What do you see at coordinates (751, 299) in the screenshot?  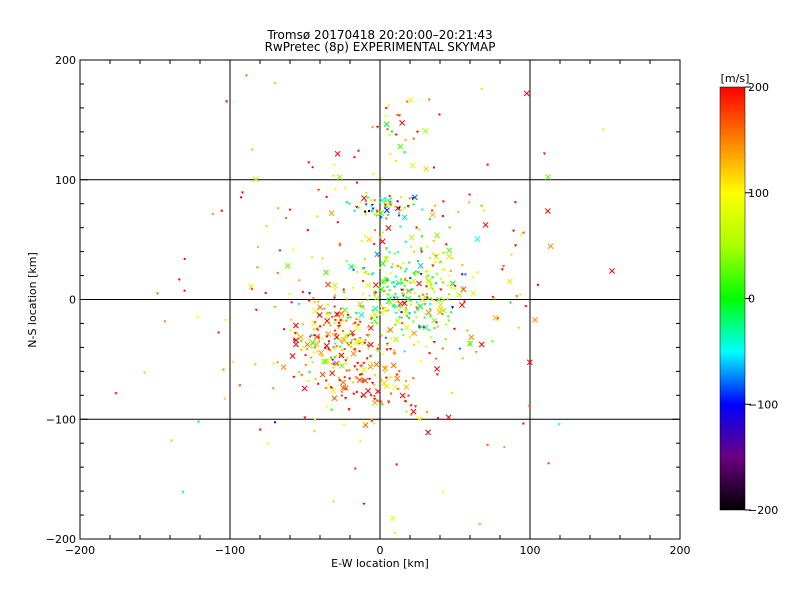 I see `colorbar-tick-label: 0` at bounding box center [751, 299].